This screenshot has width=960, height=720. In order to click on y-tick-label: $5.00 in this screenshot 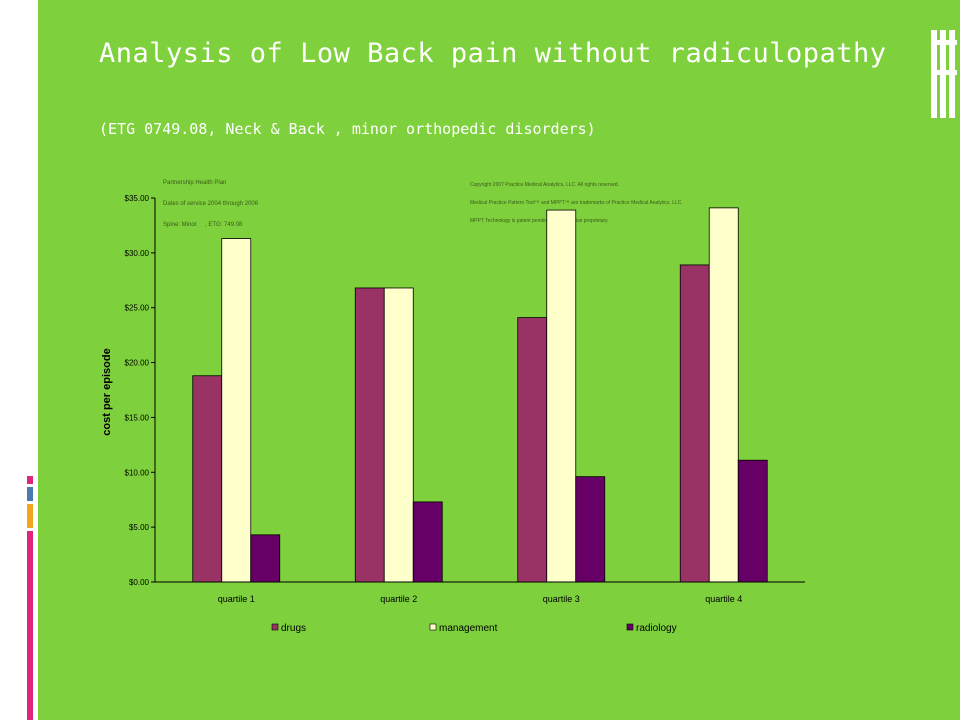, I will do `click(139, 527)`.